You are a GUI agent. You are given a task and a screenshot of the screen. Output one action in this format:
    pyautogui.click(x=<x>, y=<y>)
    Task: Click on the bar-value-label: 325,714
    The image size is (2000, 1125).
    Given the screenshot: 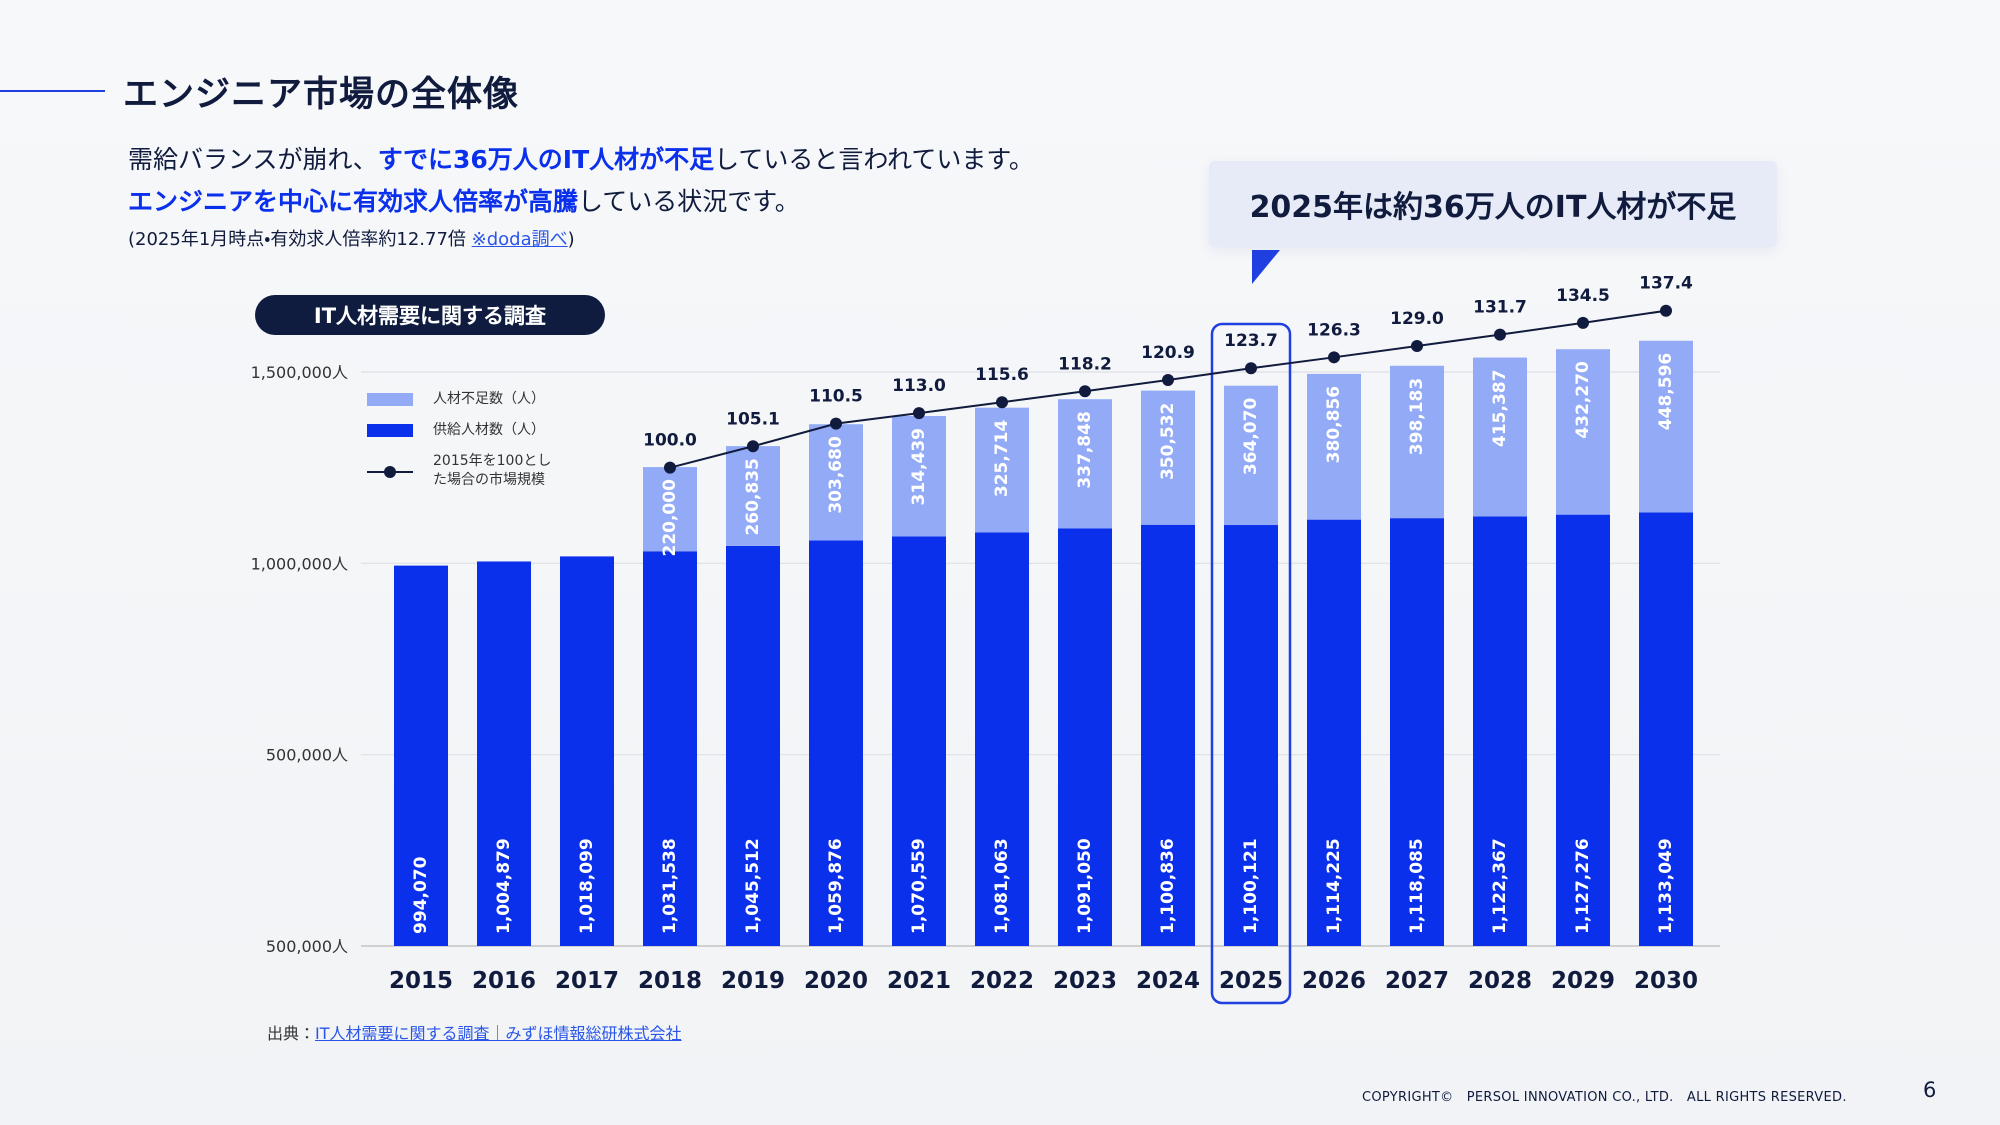 What is the action you would take?
    pyautogui.click(x=1002, y=459)
    